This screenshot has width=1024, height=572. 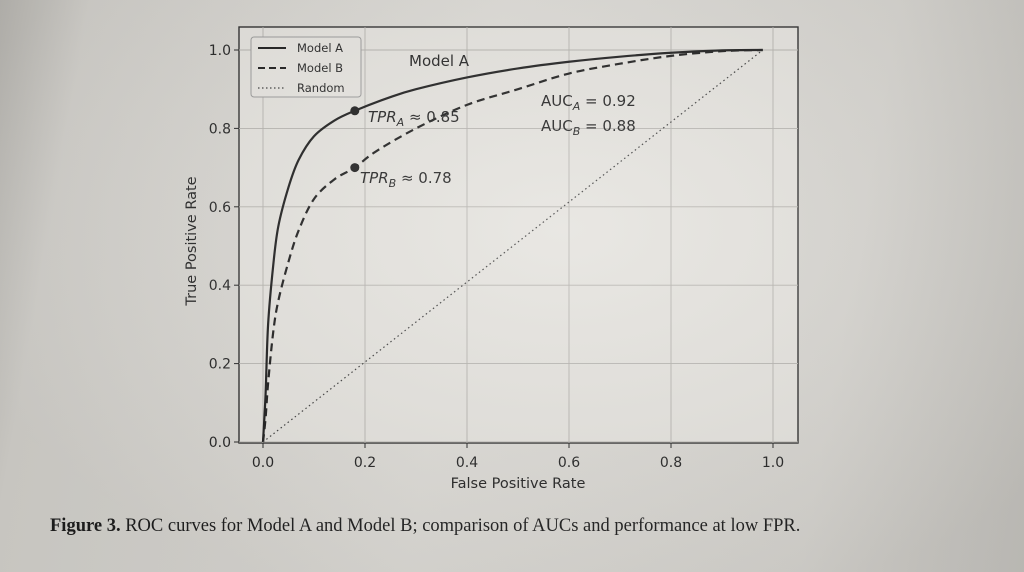 I want to click on x-axis-label: False Positive Rate, so click(x=518, y=484).